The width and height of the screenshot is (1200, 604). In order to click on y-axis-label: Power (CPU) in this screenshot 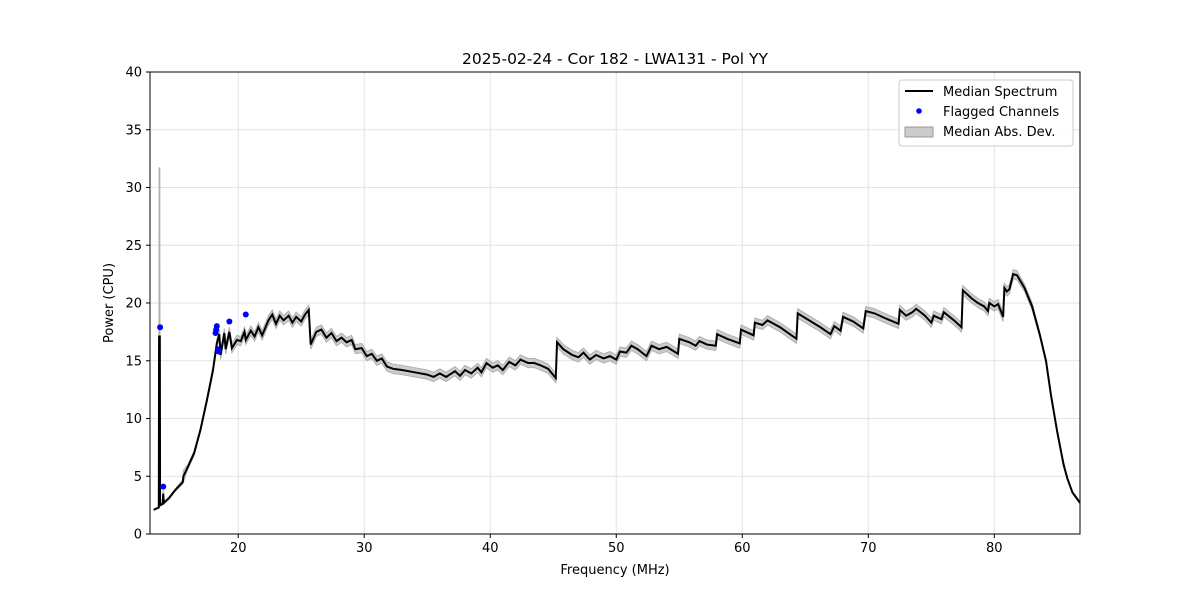, I will do `click(109, 303)`.